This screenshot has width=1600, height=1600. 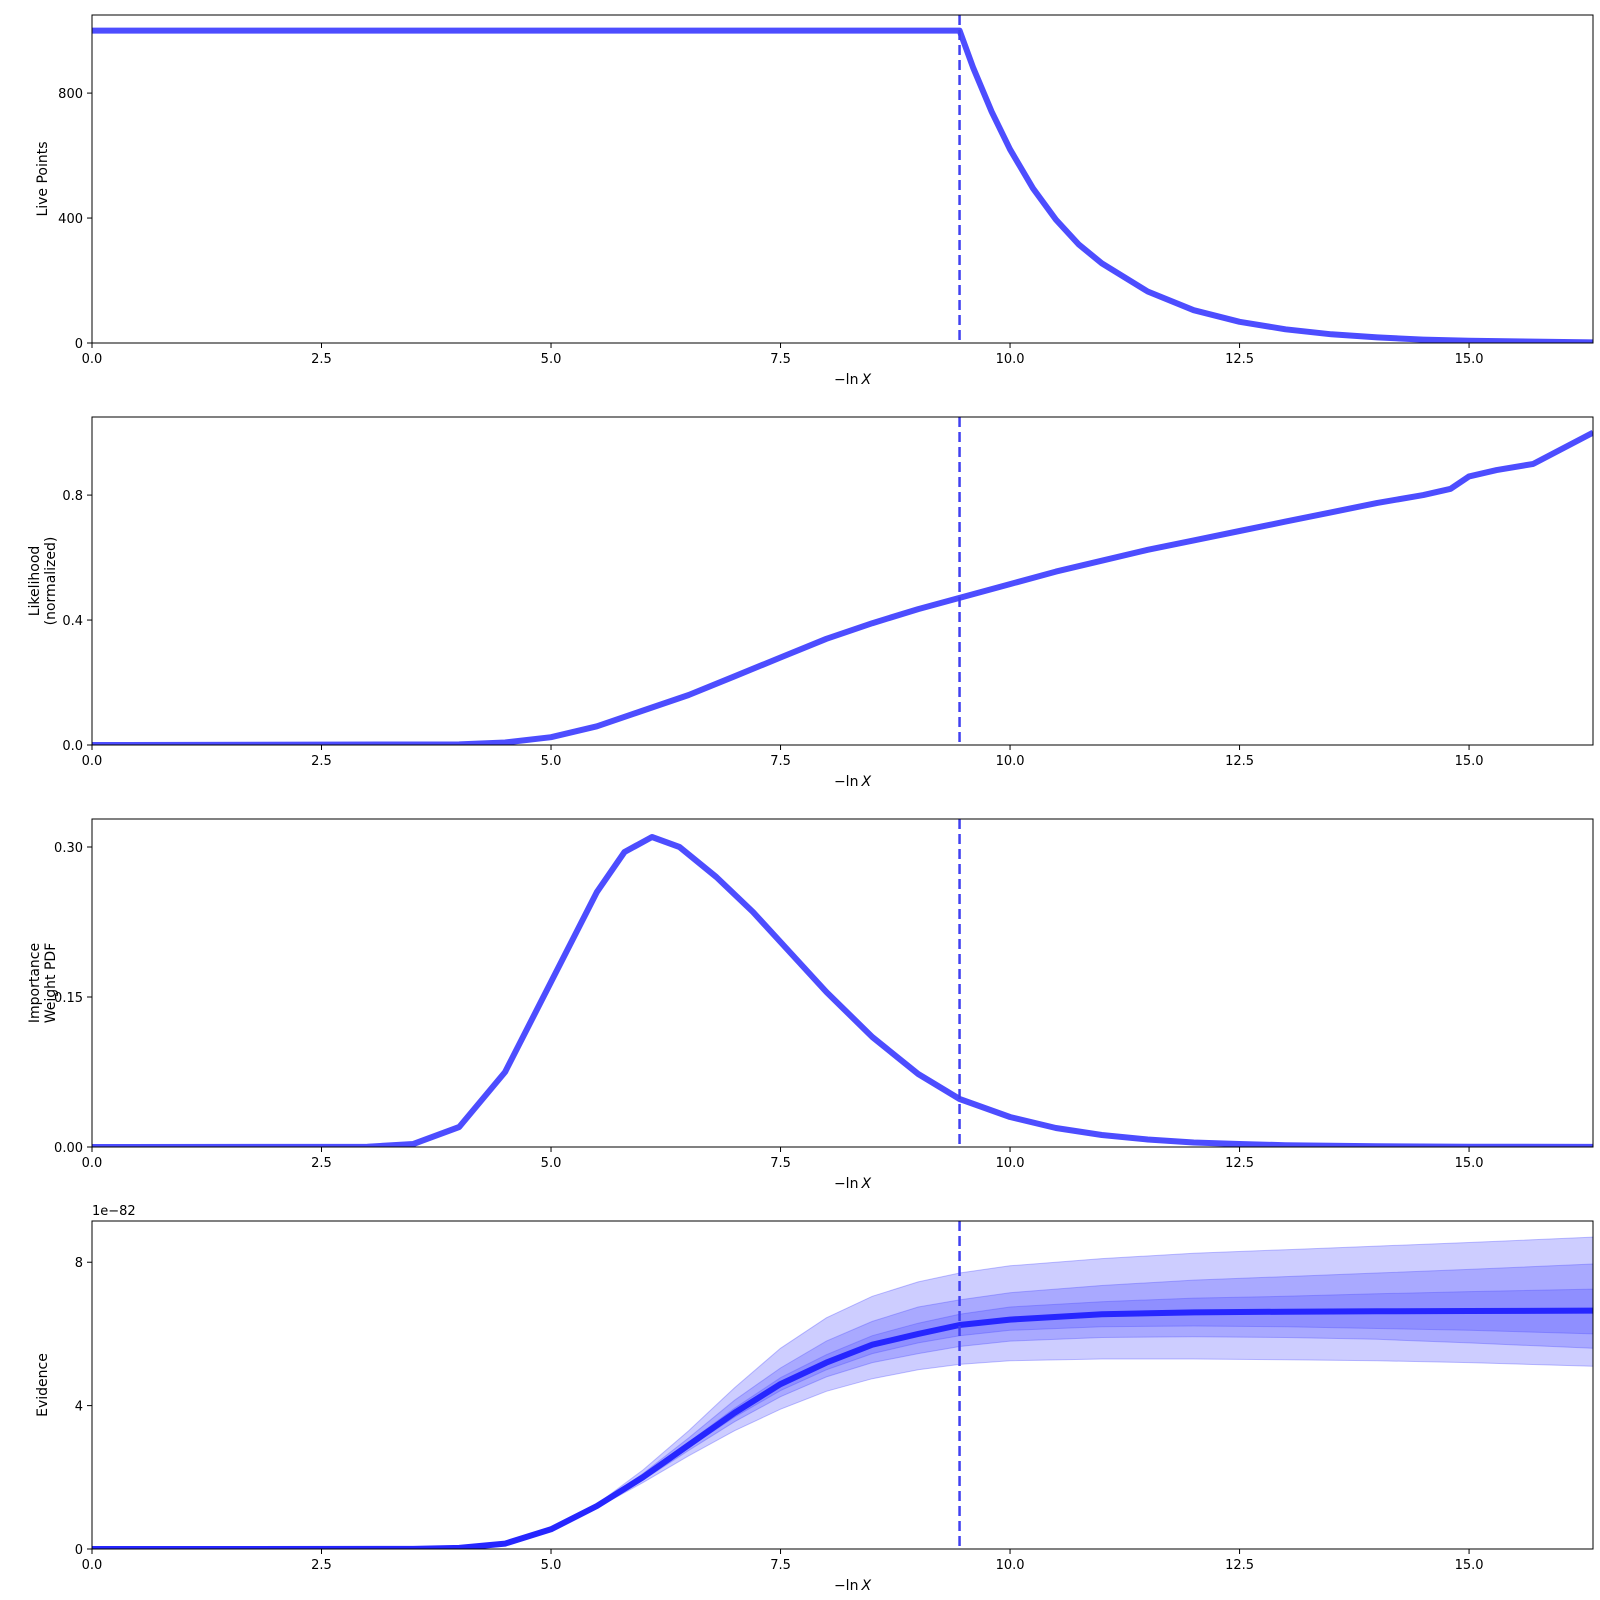 What do you see at coordinates (51, 581) in the screenshot?
I see `y-axis-label: (normalized)` at bounding box center [51, 581].